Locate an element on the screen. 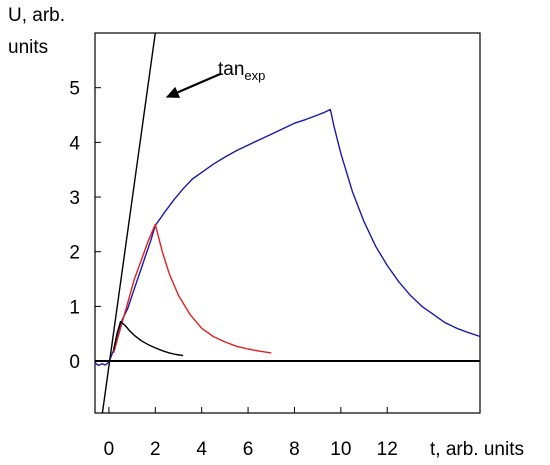 The width and height of the screenshot is (550, 465). x-tick-label: 10 is located at coordinates (340, 449).